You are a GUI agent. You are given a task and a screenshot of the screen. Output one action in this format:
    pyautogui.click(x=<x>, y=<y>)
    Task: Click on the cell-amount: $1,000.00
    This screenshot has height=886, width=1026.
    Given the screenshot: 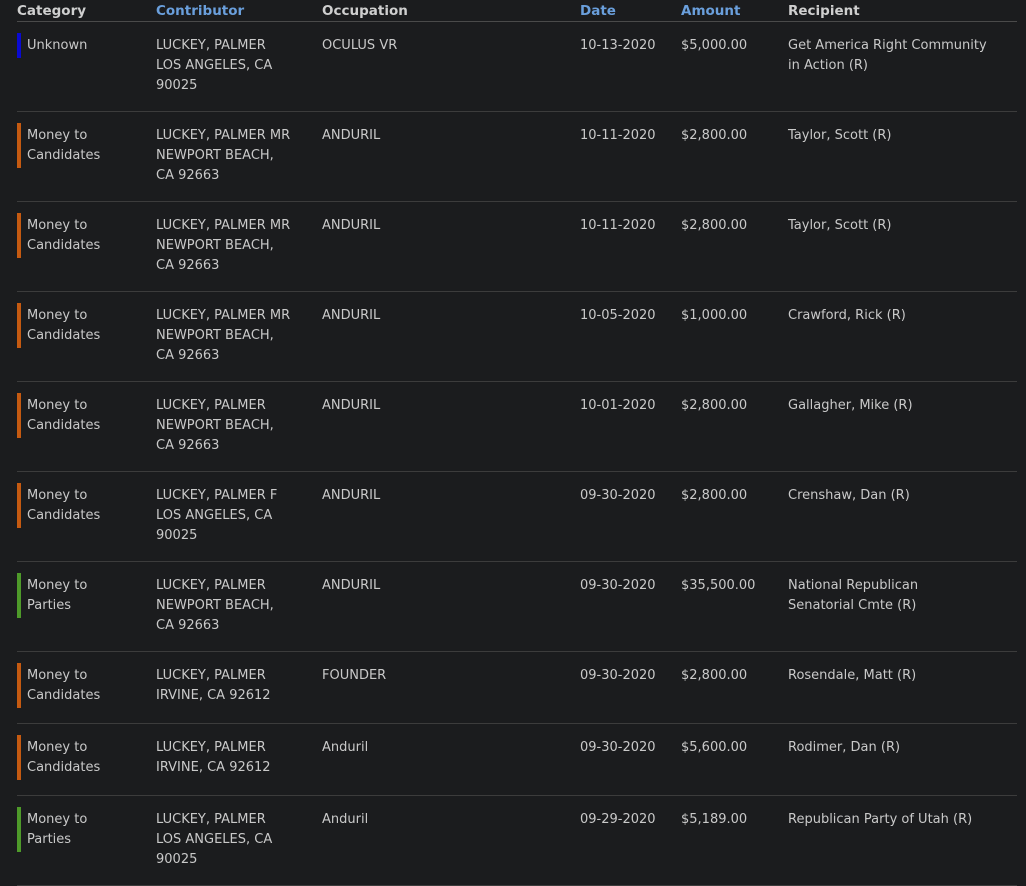 What is the action you would take?
    pyautogui.click(x=734, y=336)
    